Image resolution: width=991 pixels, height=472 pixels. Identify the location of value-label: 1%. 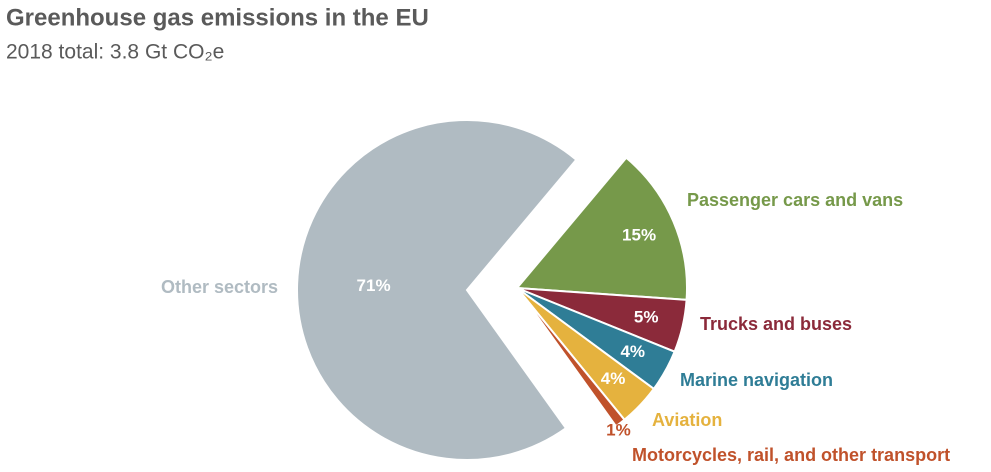
(618, 430).